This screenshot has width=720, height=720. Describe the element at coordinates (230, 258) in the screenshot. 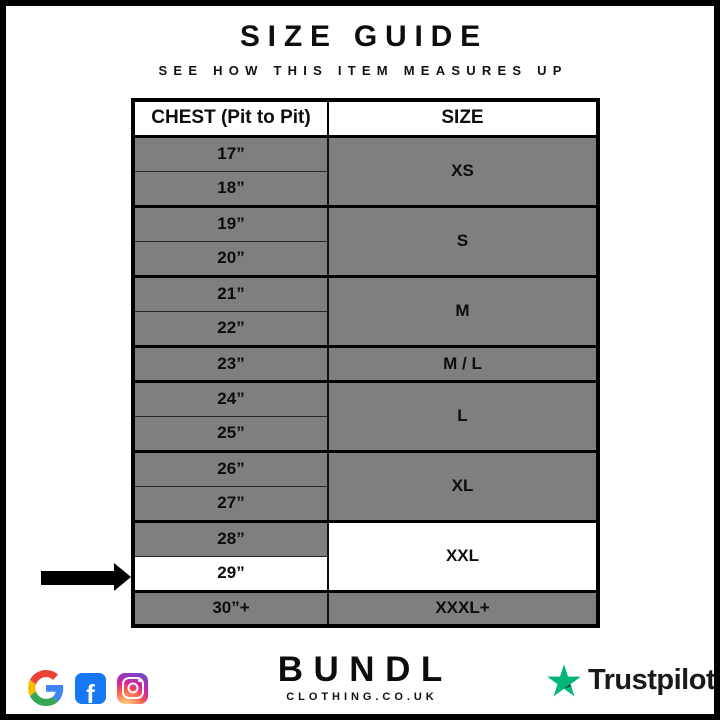

I see `chest-cell: 20”` at that location.